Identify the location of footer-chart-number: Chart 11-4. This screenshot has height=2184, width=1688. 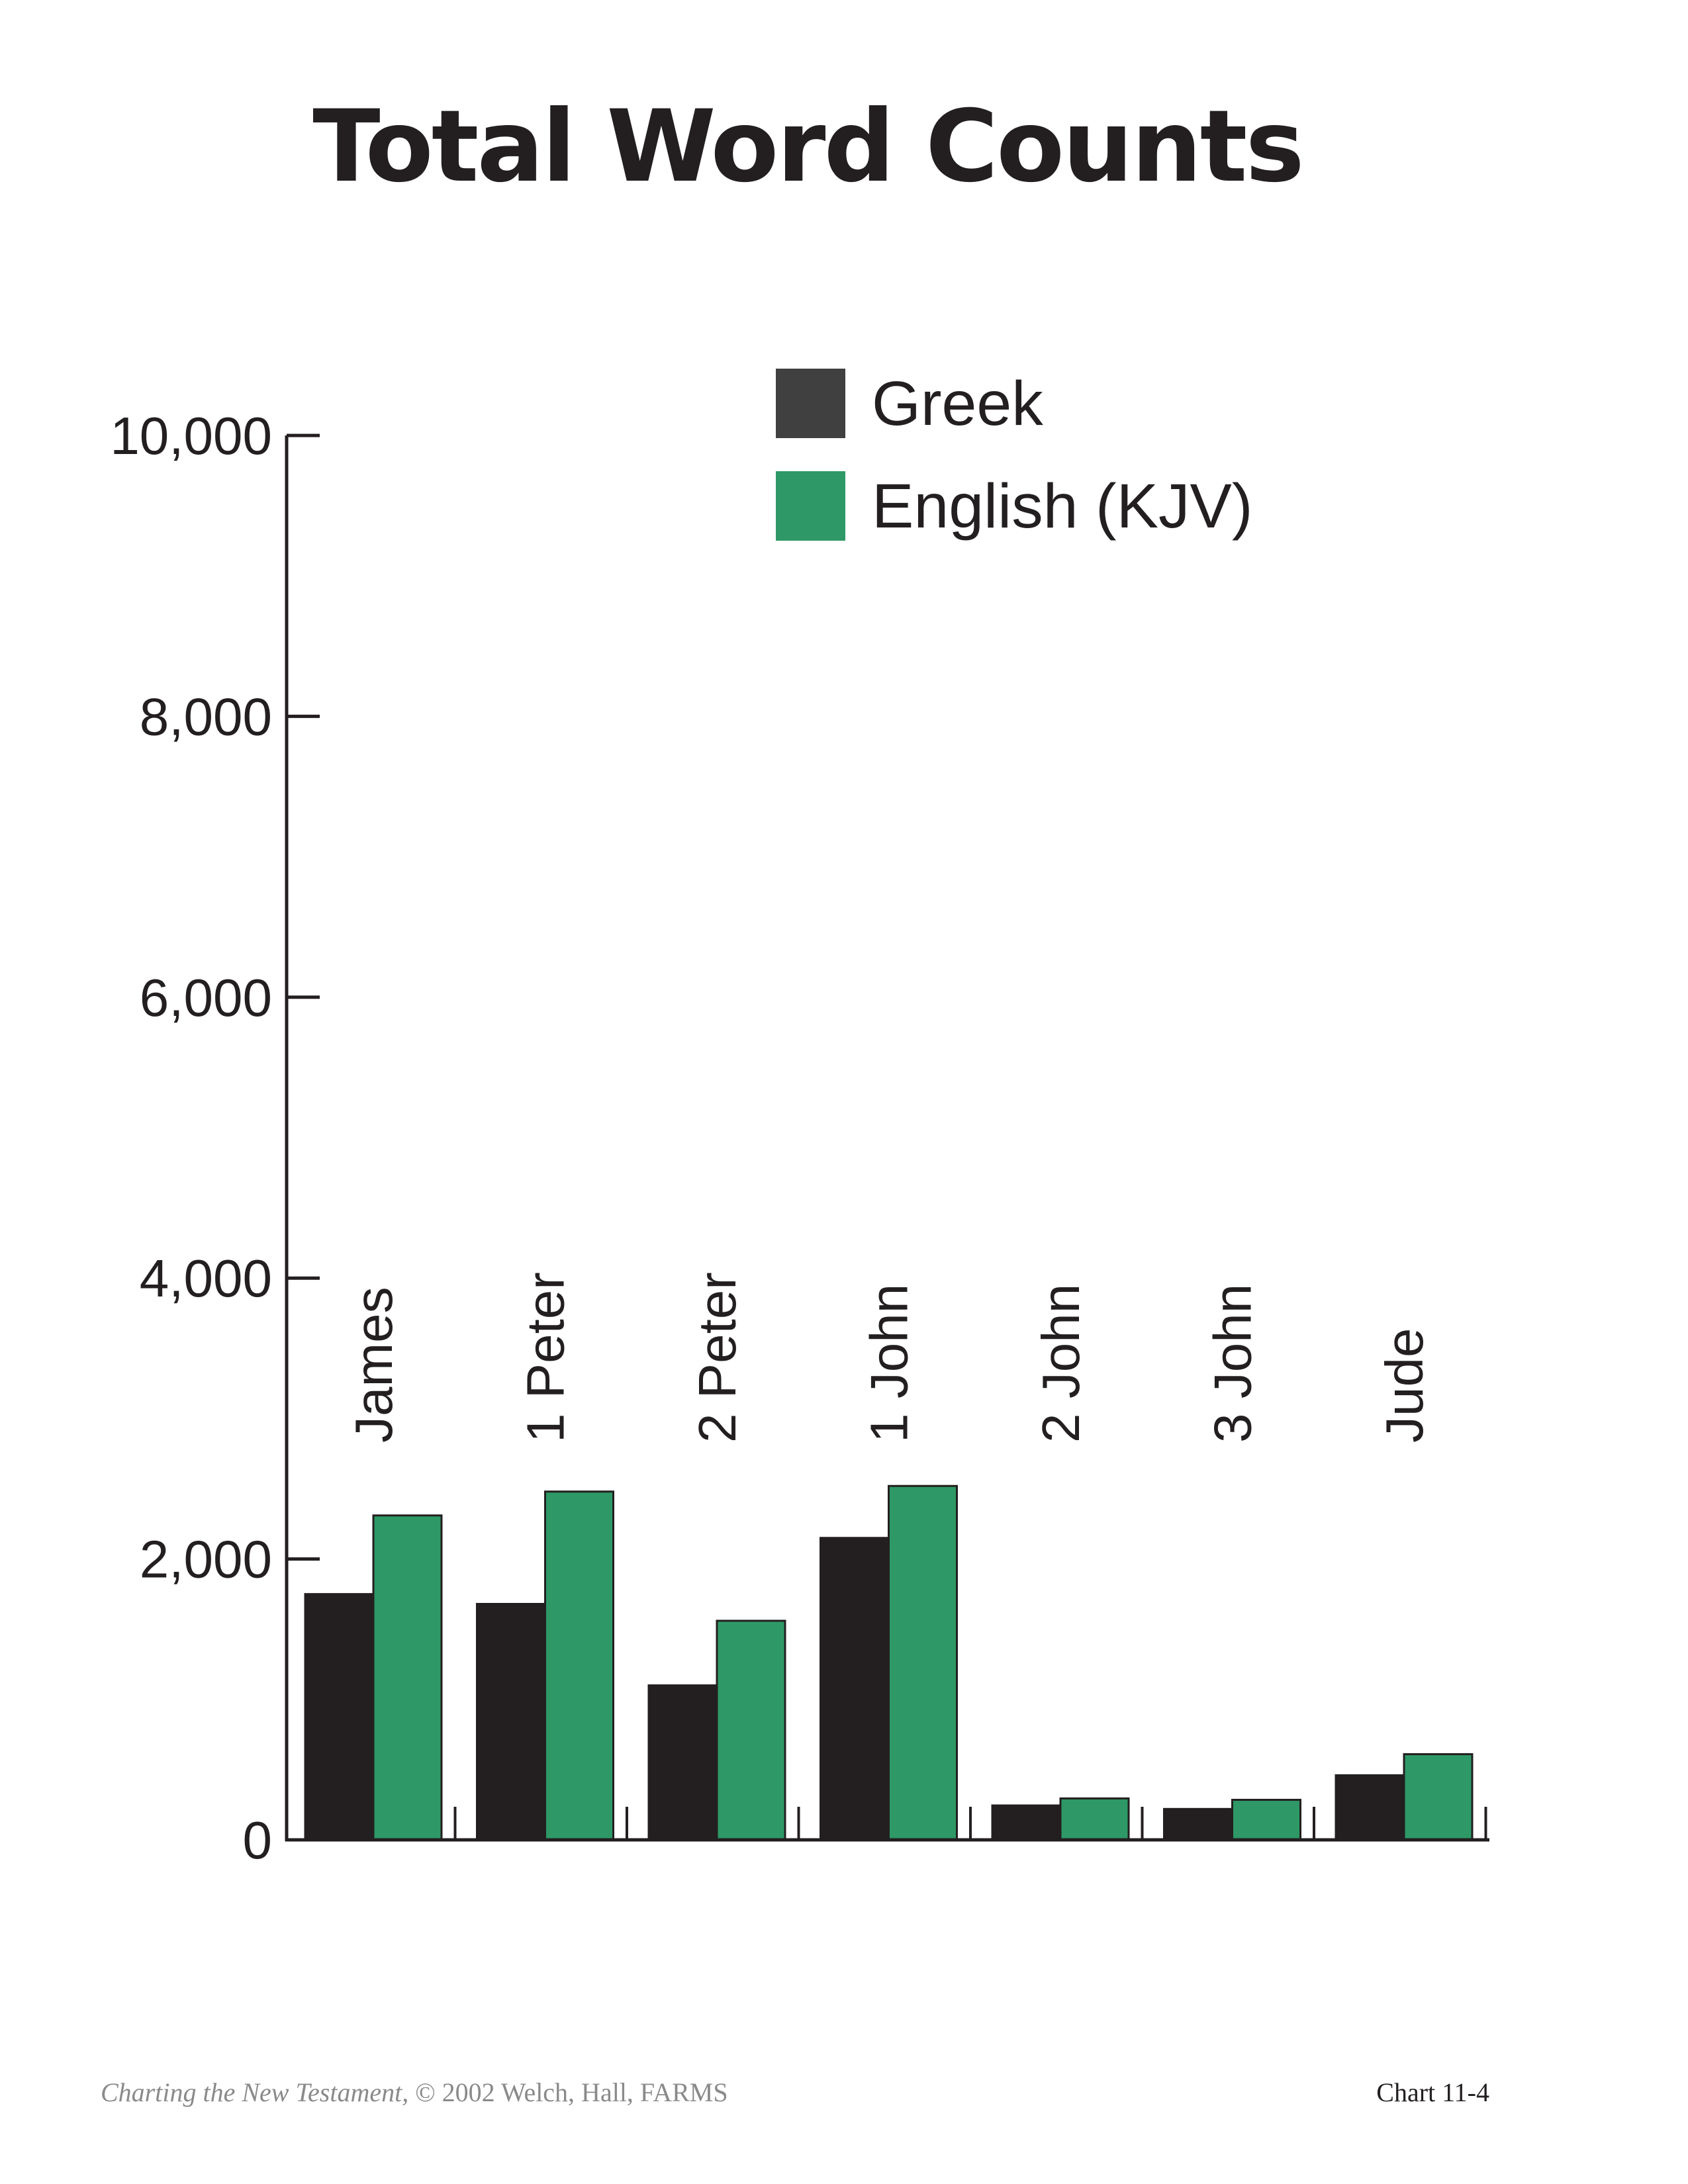
(1432, 2092).